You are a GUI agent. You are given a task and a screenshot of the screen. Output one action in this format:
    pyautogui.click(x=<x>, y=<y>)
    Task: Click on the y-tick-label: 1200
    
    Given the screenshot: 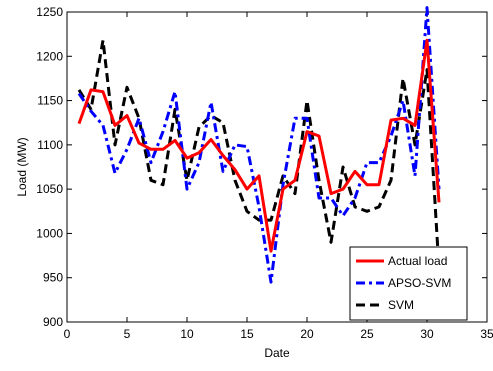 What is the action you would take?
    pyautogui.click(x=49, y=56)
    